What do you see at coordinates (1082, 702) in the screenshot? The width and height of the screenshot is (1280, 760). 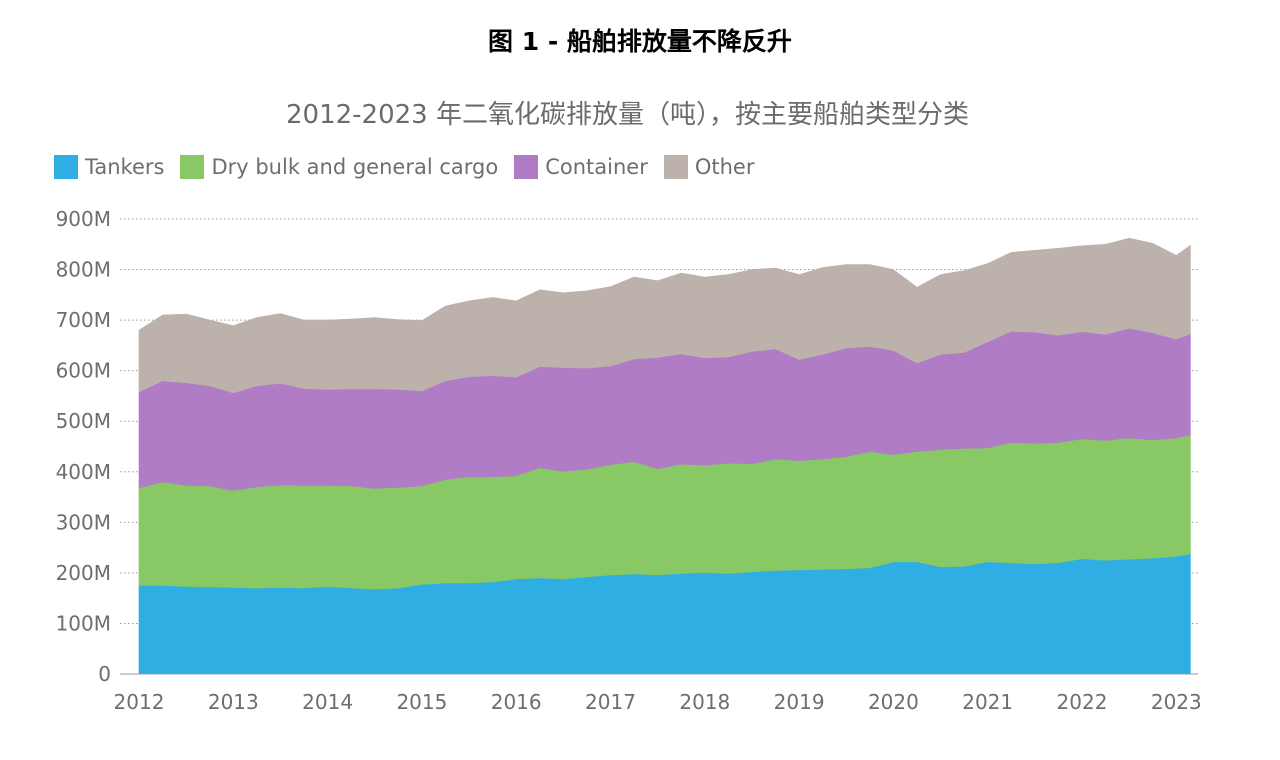 I see `x-tick-label: 2022` at bounding box center [1082, 702].